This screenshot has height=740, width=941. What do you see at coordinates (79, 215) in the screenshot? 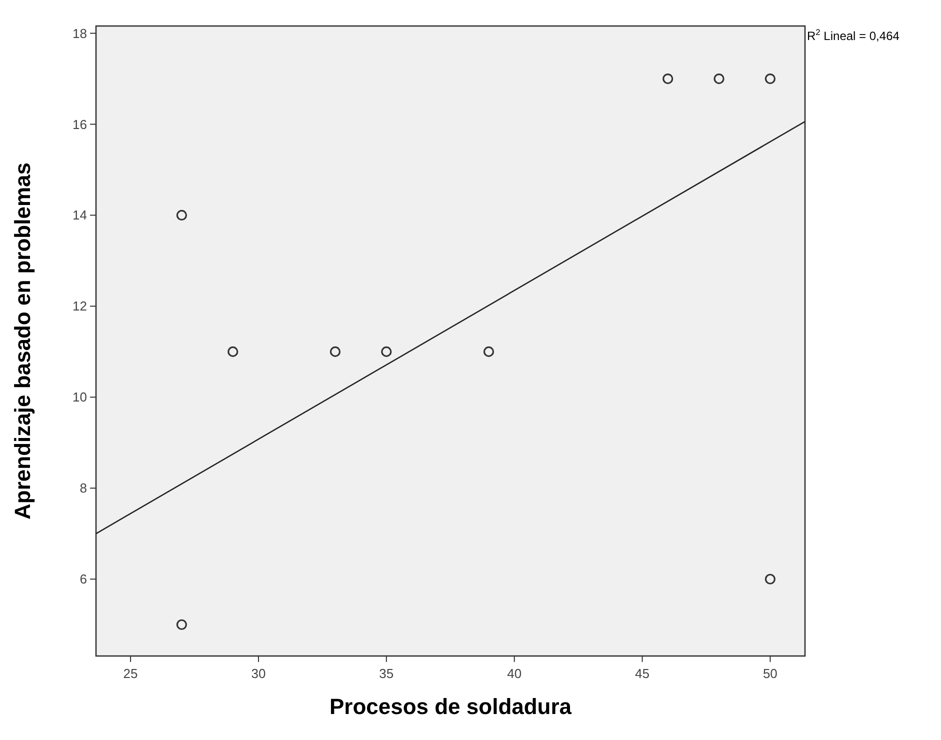
I see `y-tick-label: 14` at bounding box center [79, 215].